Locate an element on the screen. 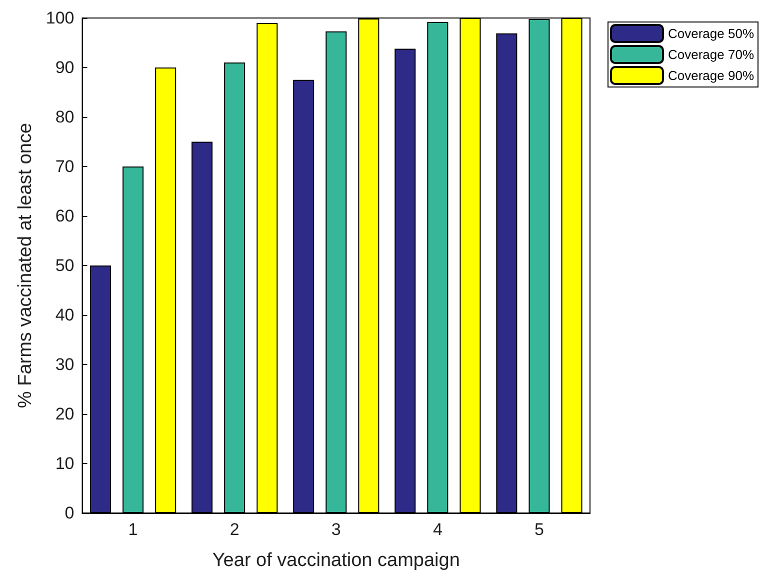  y-tick-label: 100 is located at coordinates (60, 18).